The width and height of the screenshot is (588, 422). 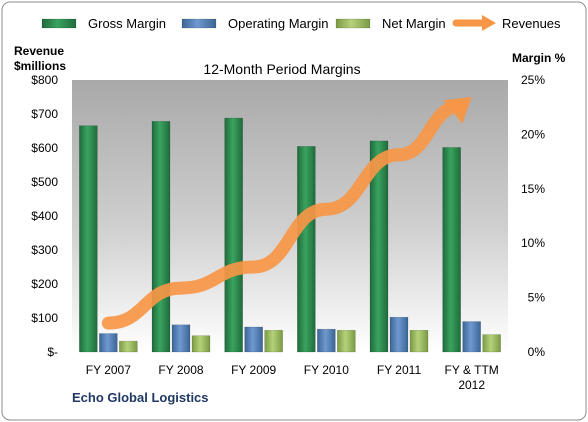 I want to click on operating-margin-legend-label: Operating Margin, so click(x=278, y=23).